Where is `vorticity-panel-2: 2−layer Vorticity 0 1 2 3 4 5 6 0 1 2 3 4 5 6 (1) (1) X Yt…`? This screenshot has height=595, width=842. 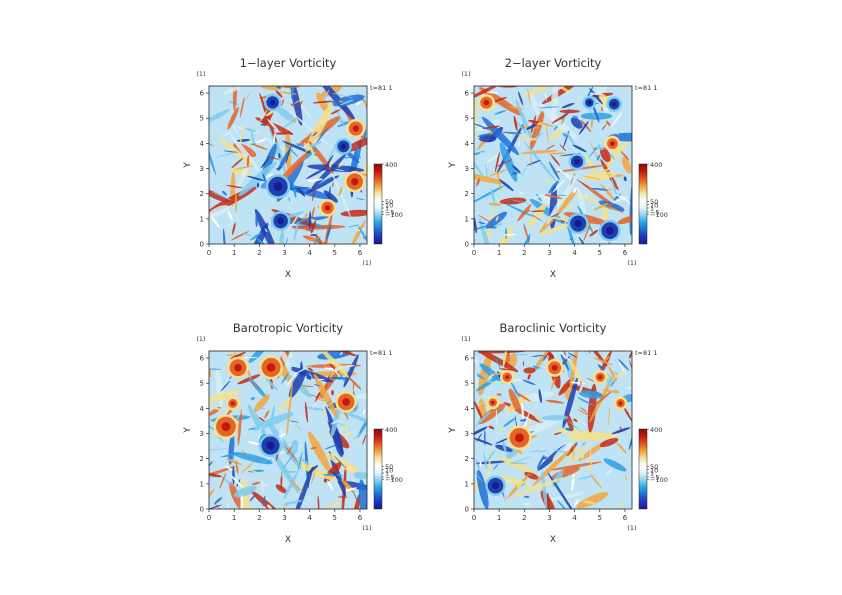
vorticity-panel-2: 2−layer Vorticity 0 1 2 3 4 5 6 0 1 2 3 4 5 6 (1) (1) X Yt… is located at coordinates (558, 168).